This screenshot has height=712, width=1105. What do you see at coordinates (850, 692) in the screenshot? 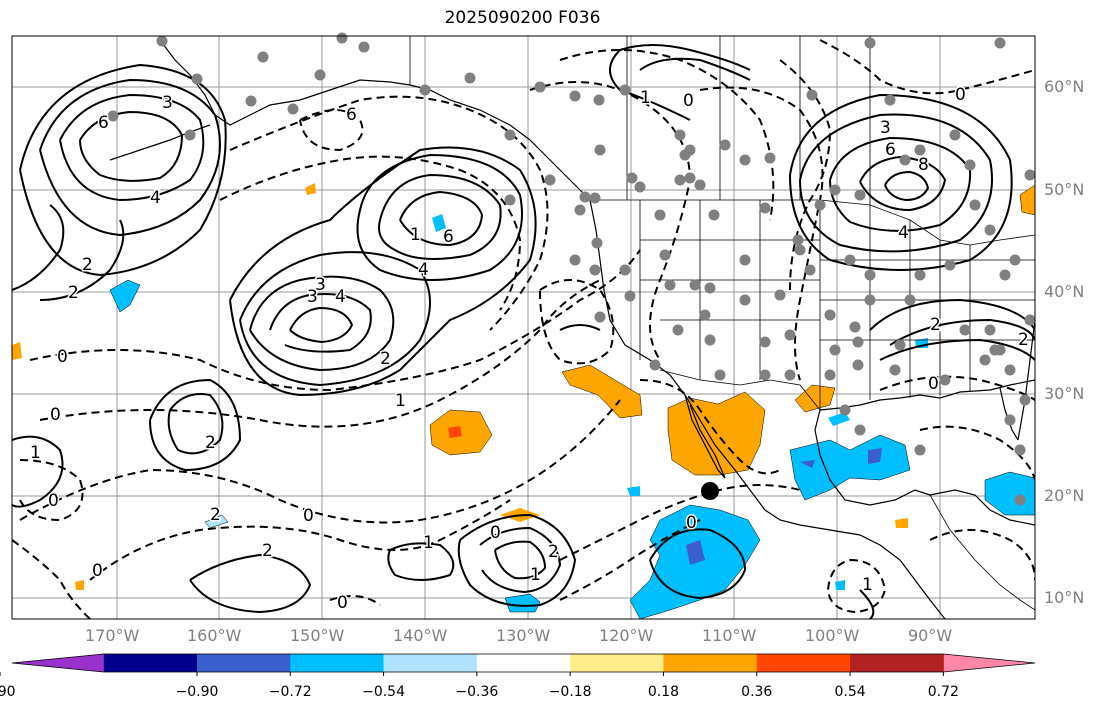
I see `colorbar-tick-label: 0.54` at bounding box center [850, 692].